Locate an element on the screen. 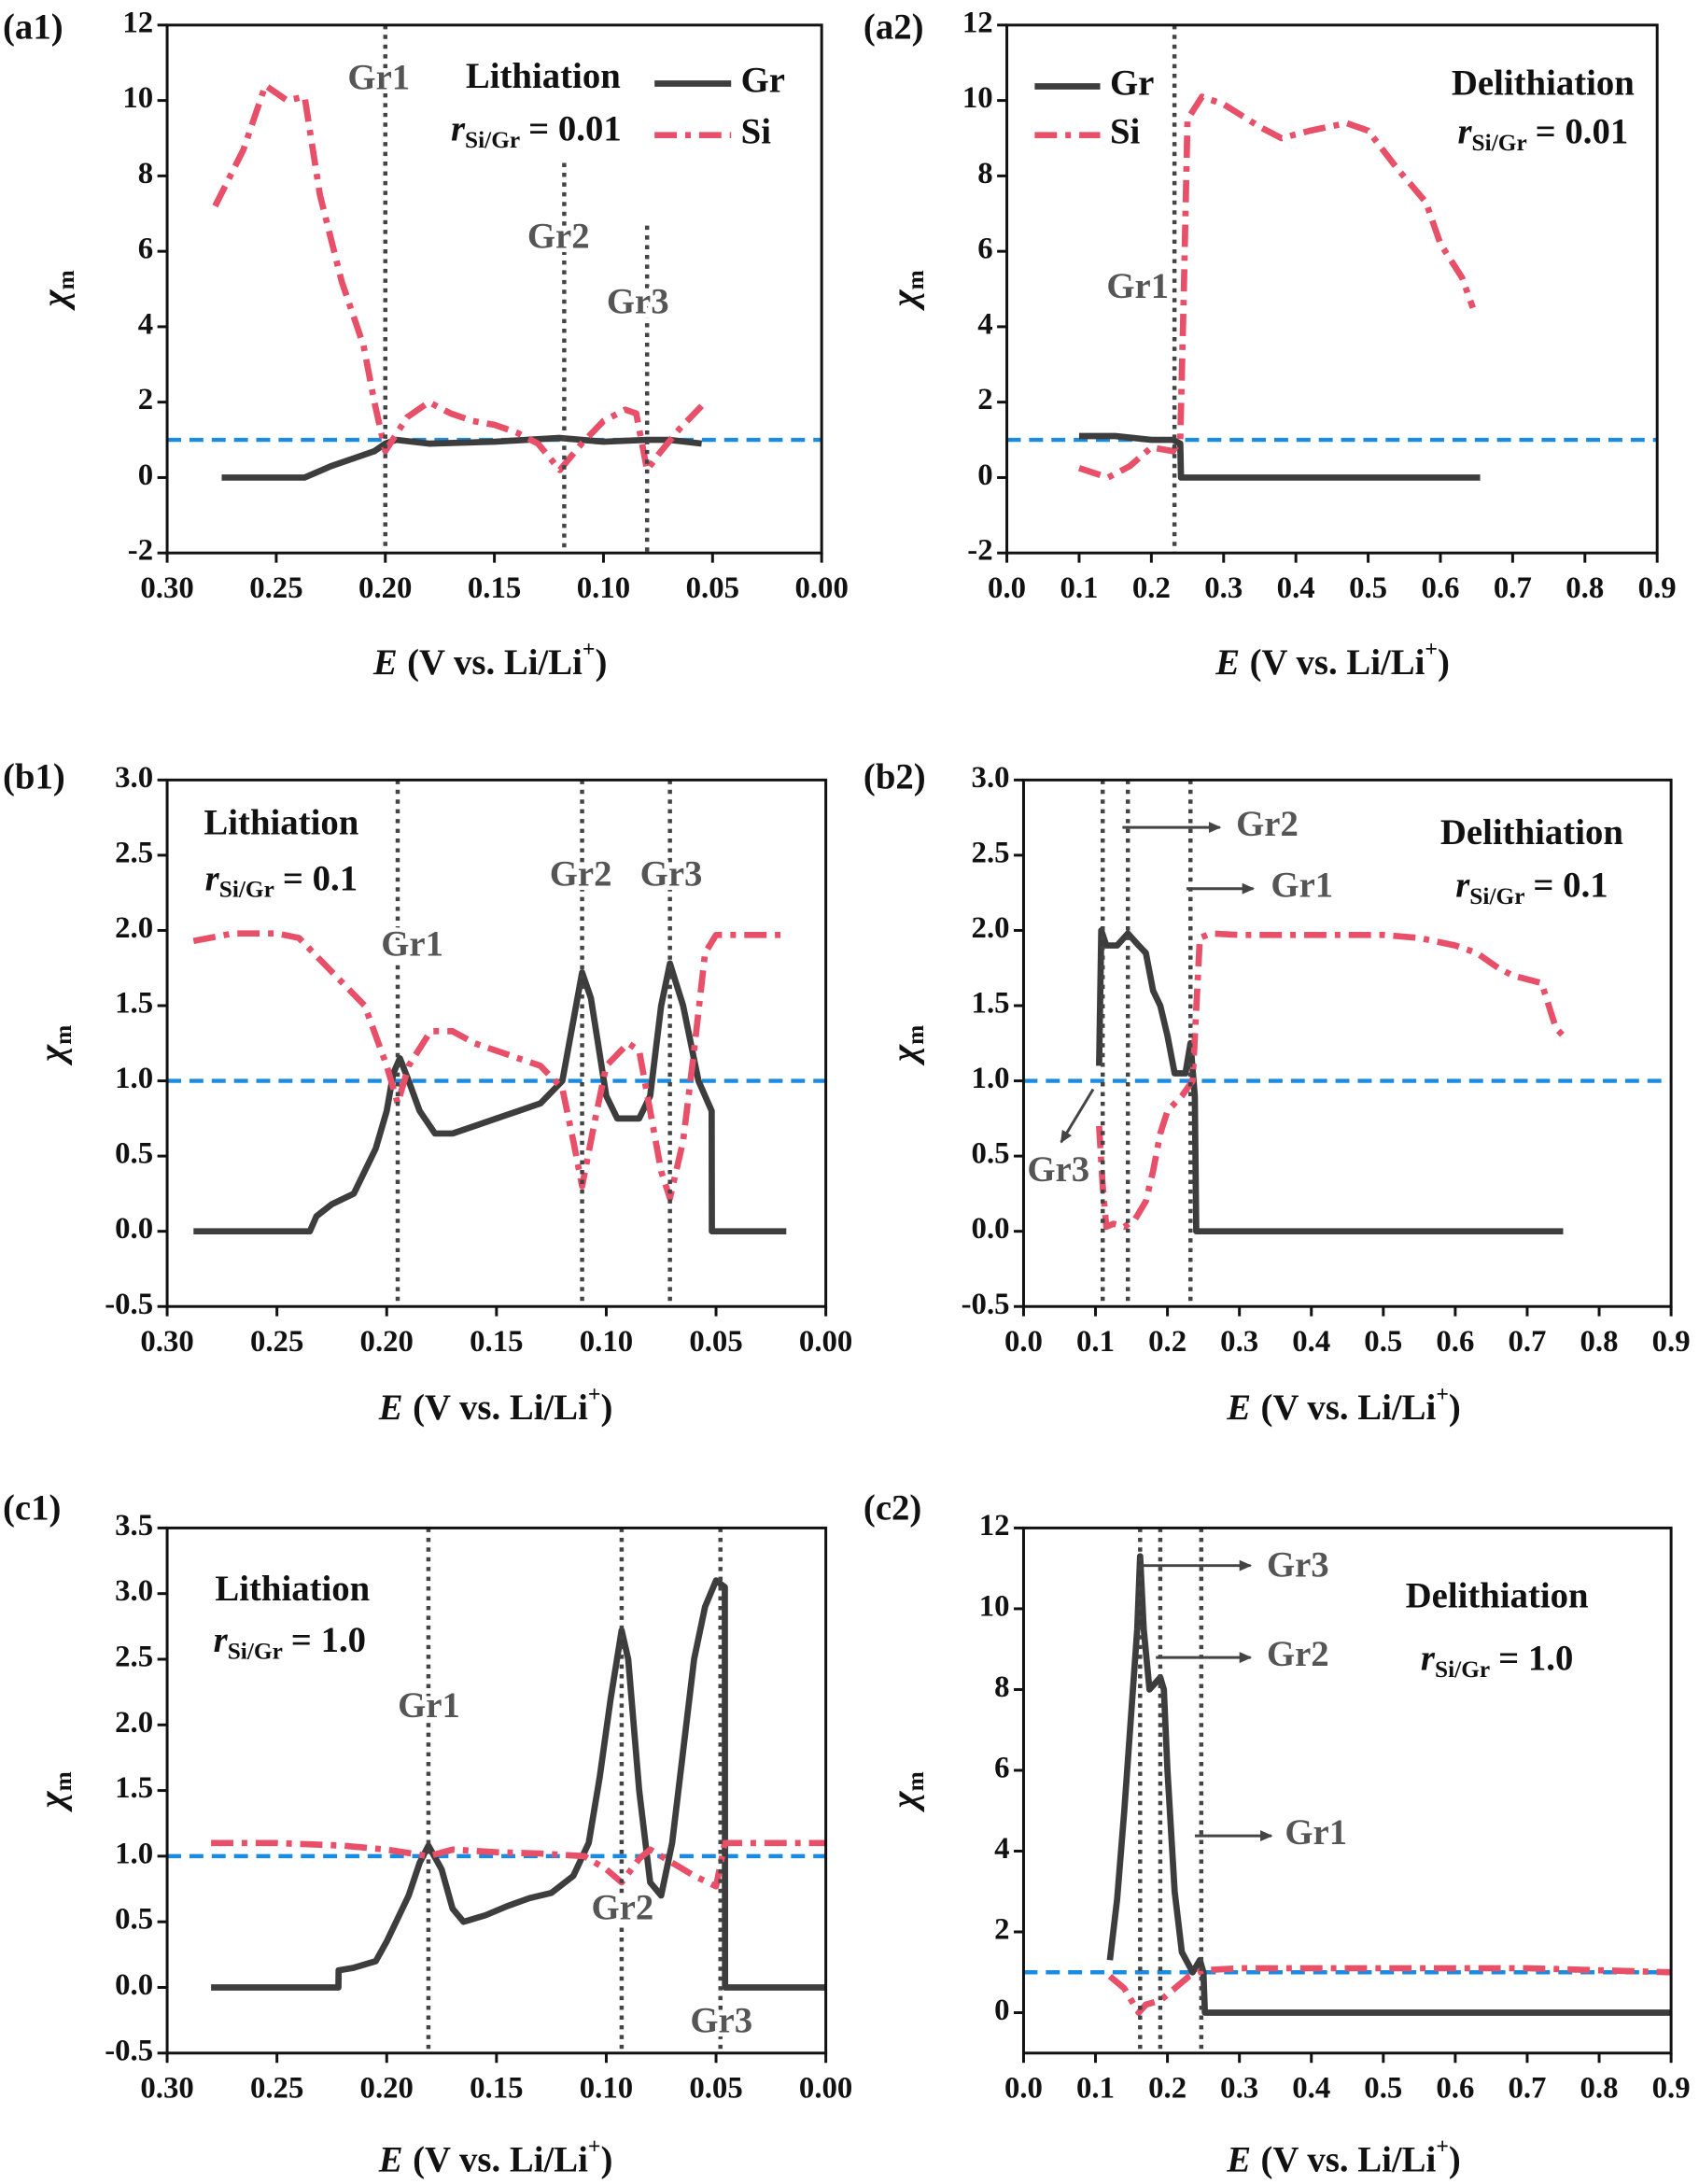  panel-label: (b2) is located at coordinates (895, 776).